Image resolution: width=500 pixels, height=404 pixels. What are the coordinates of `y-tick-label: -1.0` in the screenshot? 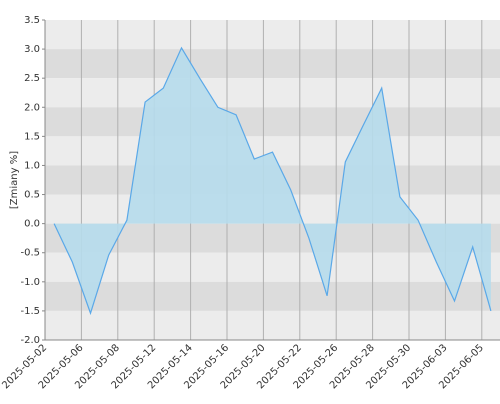 It's located at (30, 282).